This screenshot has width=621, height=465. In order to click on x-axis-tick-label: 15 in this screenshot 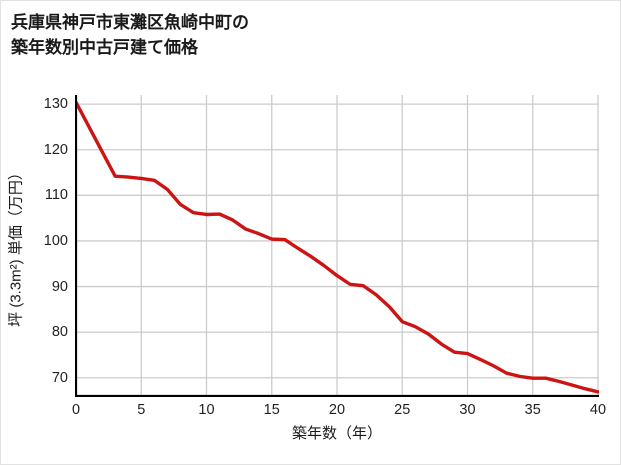, I will do `click(271, 410)`.